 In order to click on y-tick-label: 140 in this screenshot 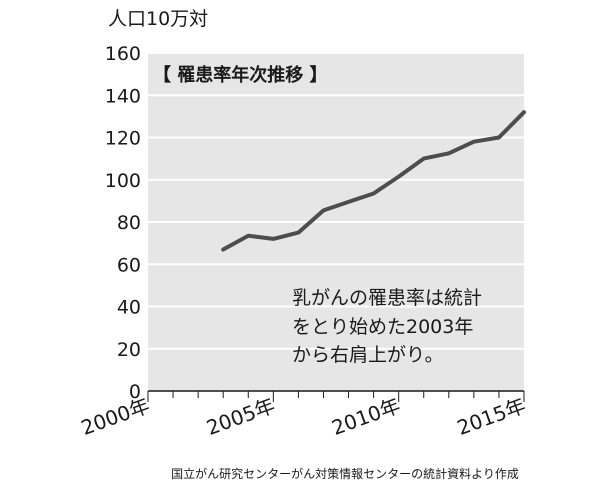, I will do `click(123, 96)`.